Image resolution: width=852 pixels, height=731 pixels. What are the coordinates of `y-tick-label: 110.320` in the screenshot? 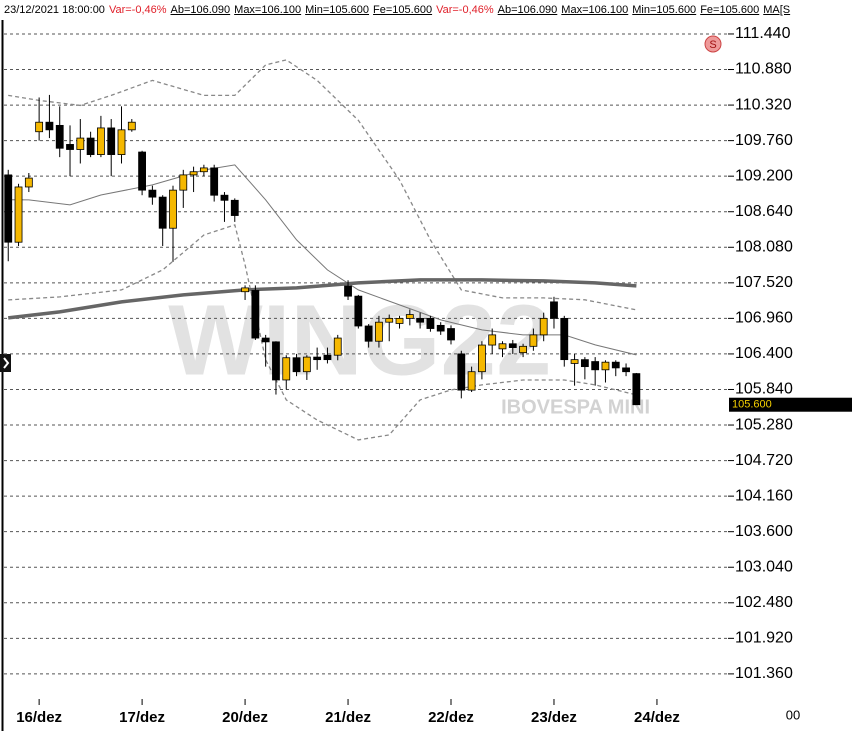 It's located at (763, 104).